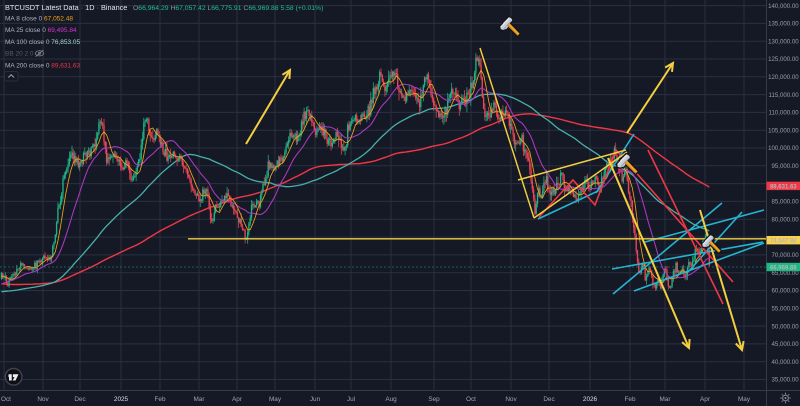 The width and height of the screenshot is (800, 406). Describe the element at coordinates (391, 399) in the screenshot. I see `svg-text: Aug` at that location.